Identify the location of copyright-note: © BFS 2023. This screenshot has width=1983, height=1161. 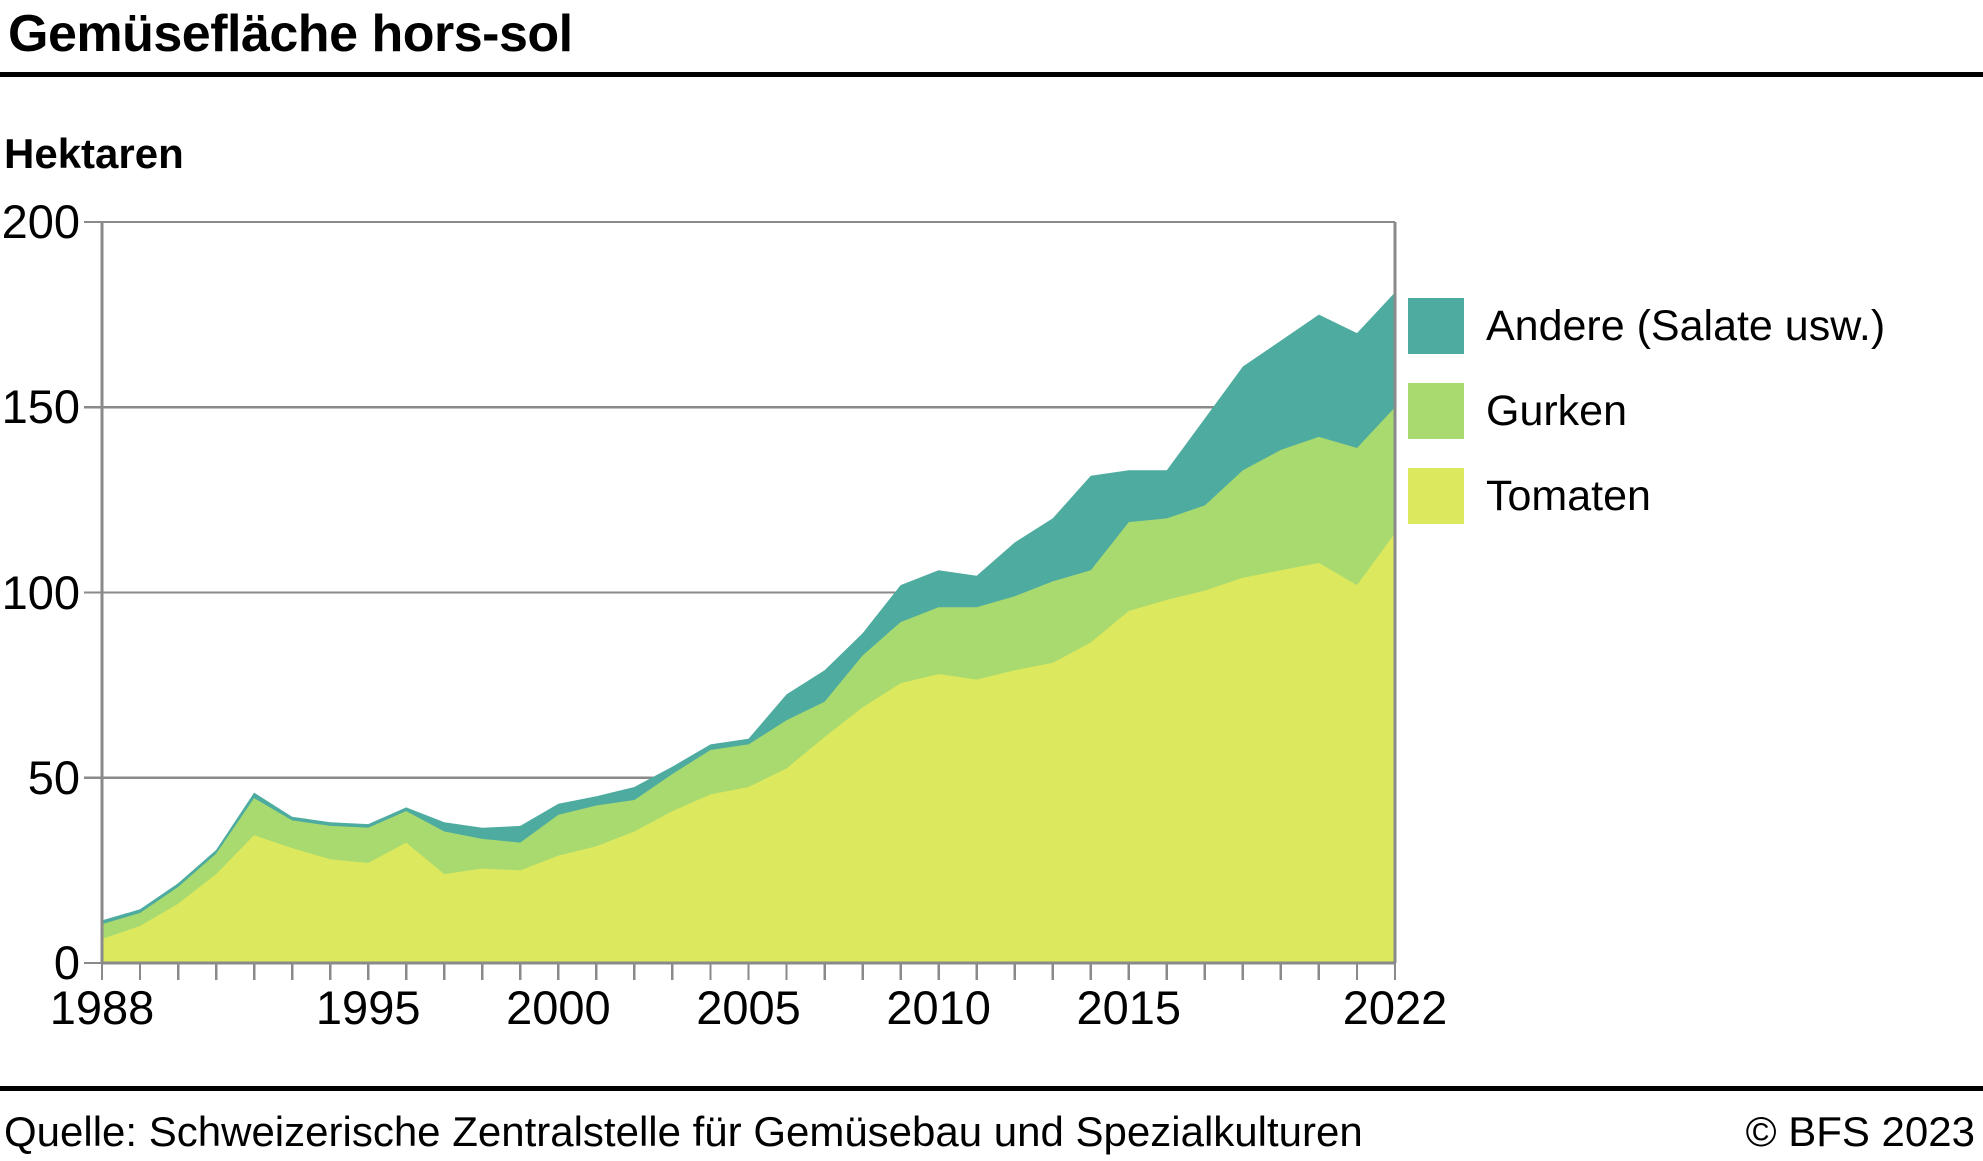
(1860, 1131).